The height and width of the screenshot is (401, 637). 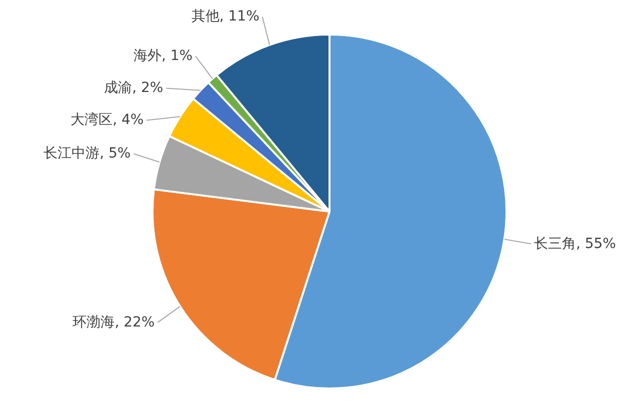 What do you see at coordinates (134, 88) in the screenshot?
I see `slice-label: 成渝, 2%` at bounding box center [134, 88].